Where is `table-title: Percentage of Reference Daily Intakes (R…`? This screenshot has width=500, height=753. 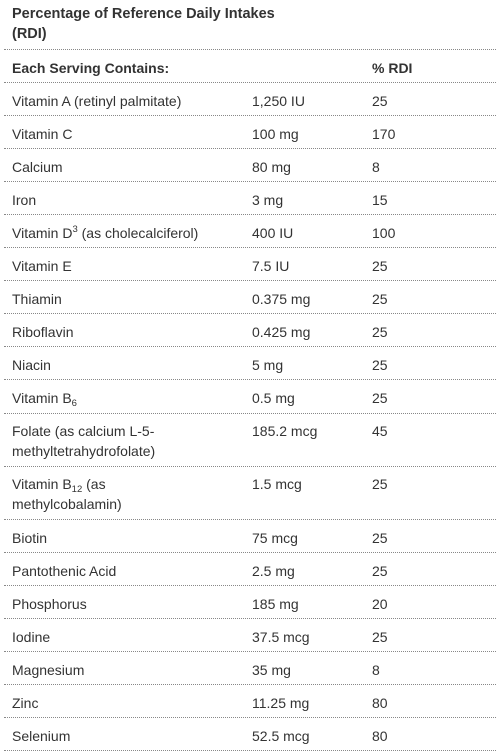
table-title: Percentage of Reference Daily Intakes (R… is located at coordinates (143, 24).